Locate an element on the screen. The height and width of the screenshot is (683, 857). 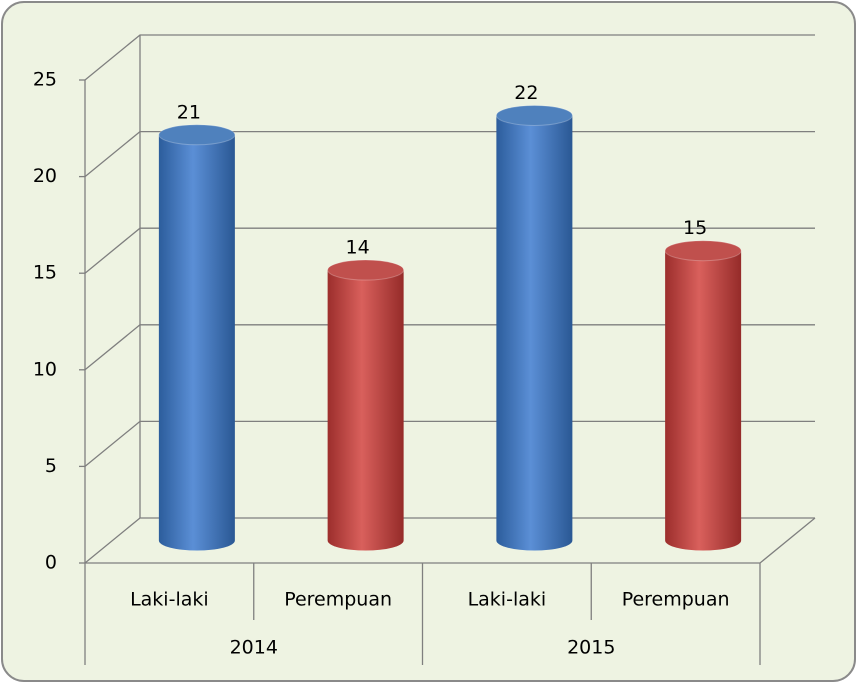
y-tick-label: 25 is located at coordinates (45, 80).